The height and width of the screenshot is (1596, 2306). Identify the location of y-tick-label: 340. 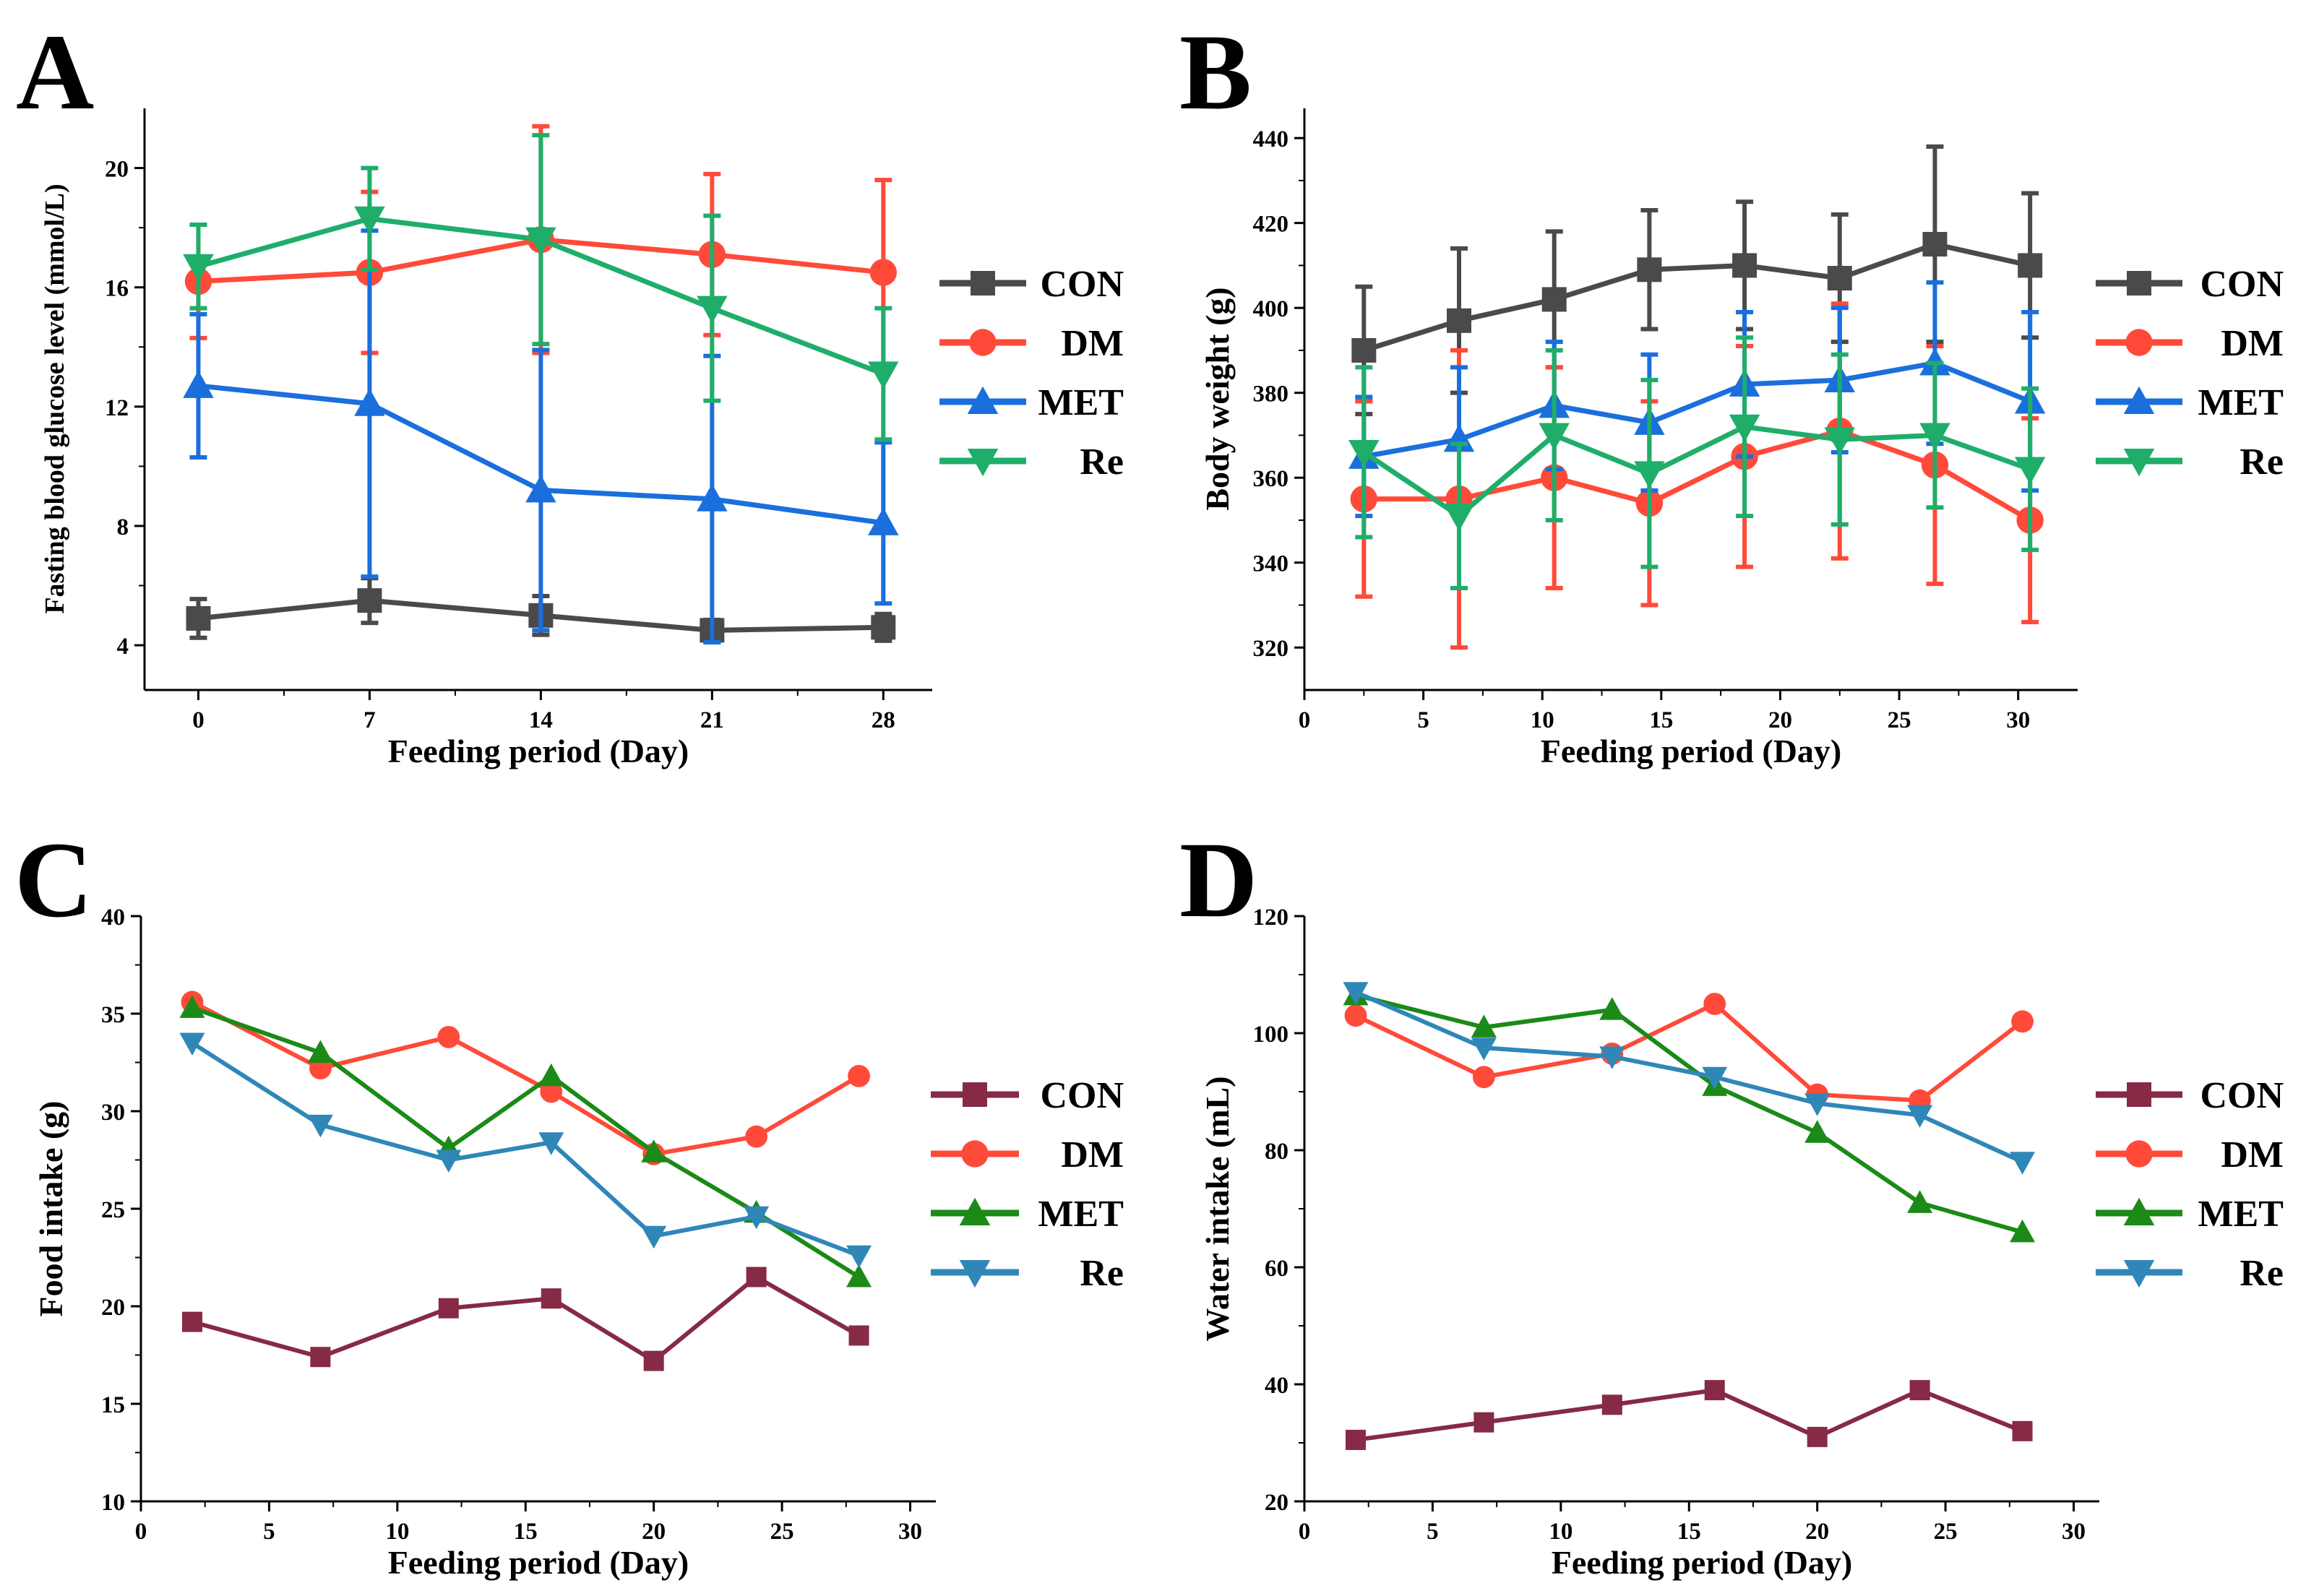
(1271, 564).